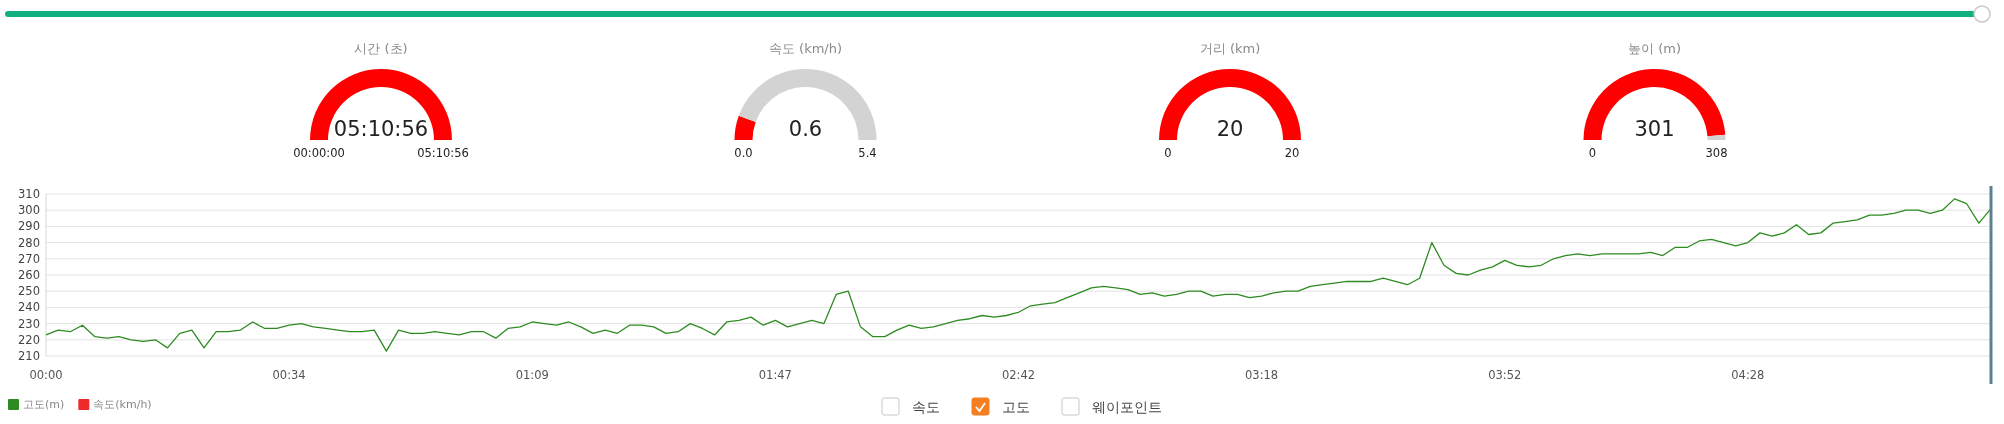 Image resolution: width=2004 pixels, height=424 pixels. I want to click on x-tick-label: 01:47, so click(775, 375).